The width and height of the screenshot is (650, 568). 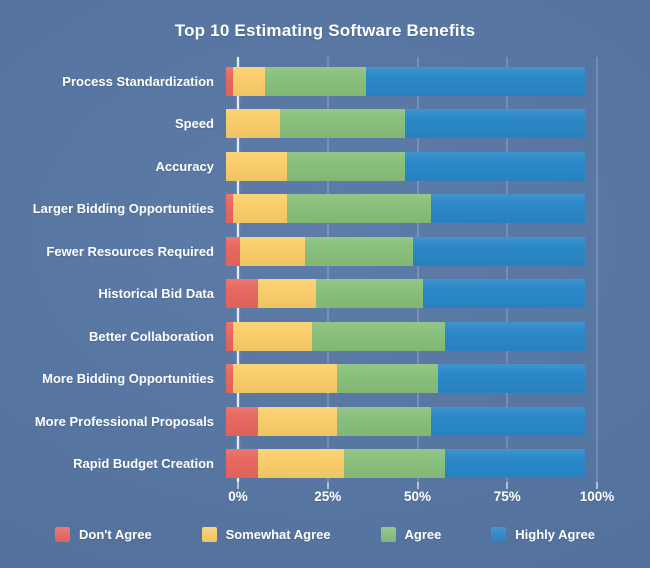 I want to click on category-label: More Bidding Opportunities, so click(x=128, y=379).